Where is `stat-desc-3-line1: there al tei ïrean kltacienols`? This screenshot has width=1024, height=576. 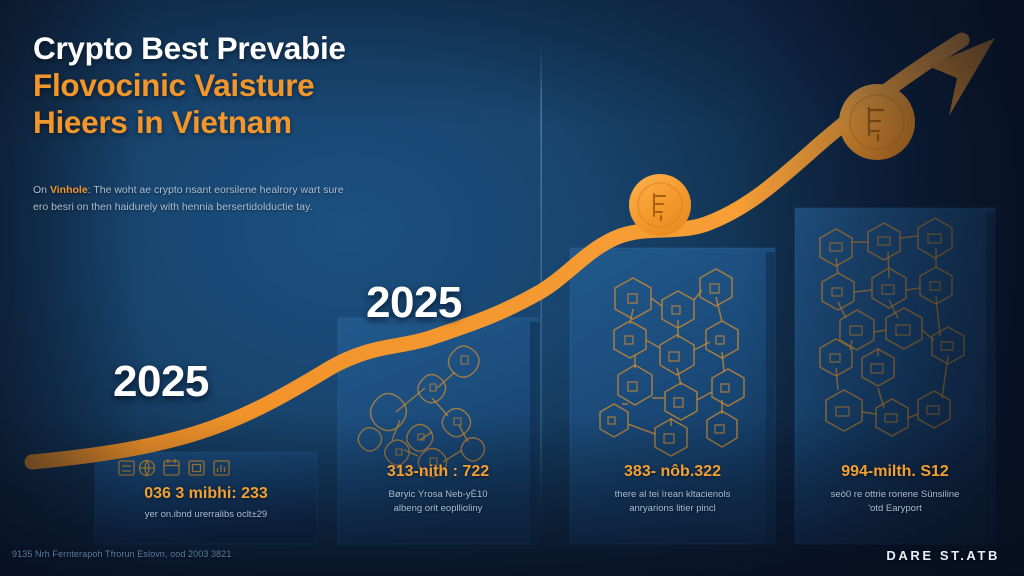 stat-desc-3-line1: there al tei ïrean kltacienols is located at coordinates (672, 494).